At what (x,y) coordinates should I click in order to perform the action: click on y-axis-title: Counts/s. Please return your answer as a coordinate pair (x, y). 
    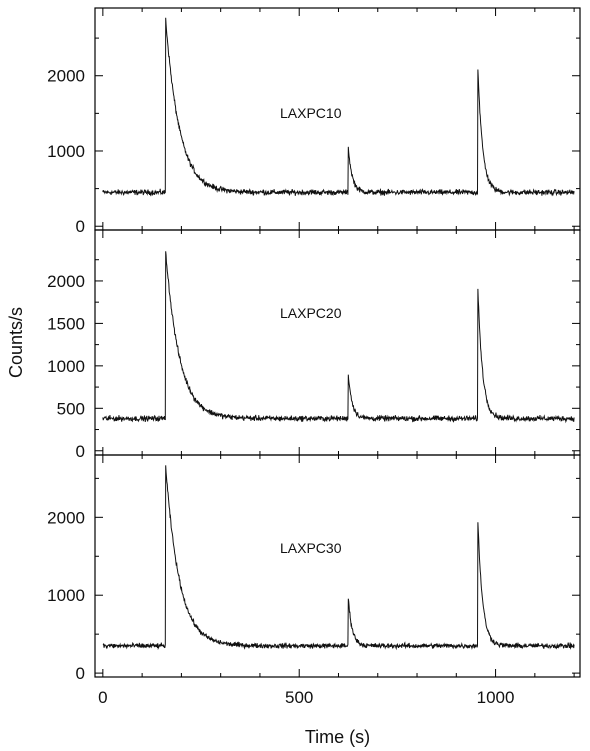
    Looking at the image, I should click on (16, 342).